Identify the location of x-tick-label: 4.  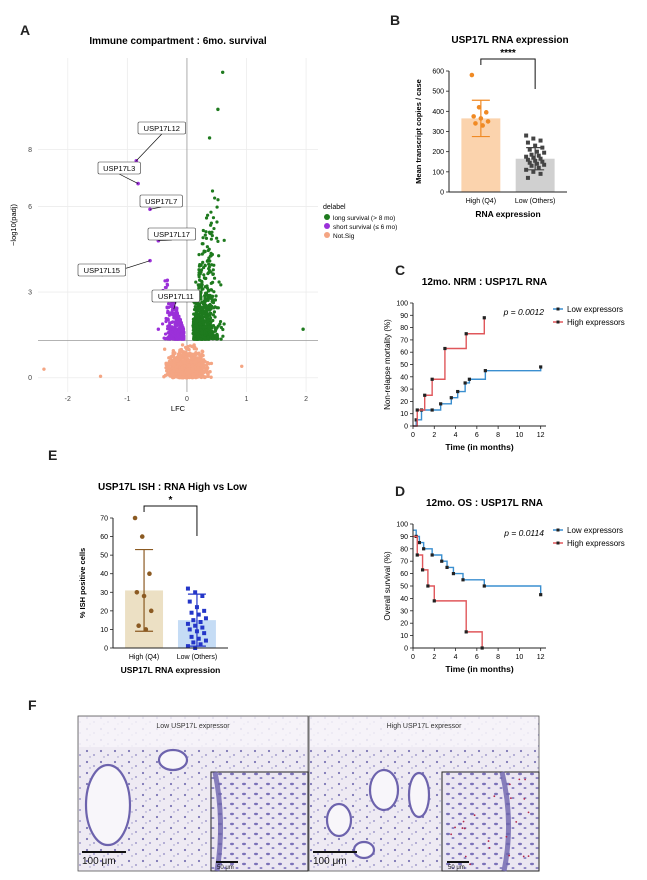
(456, 657).